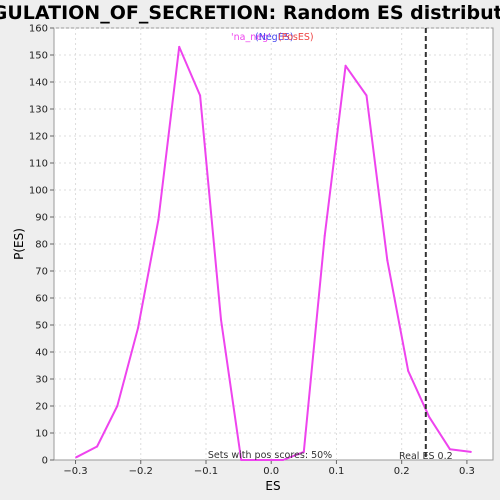  I want to click on y-tick-label: 80, so click(41, 245).